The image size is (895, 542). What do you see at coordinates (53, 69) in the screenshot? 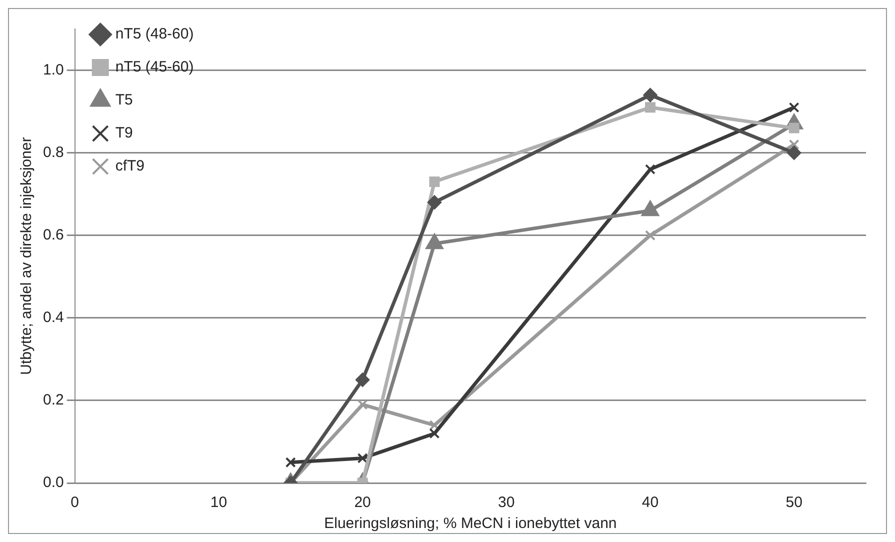
I see `y-tick-label: 1.0` at bounding box center [53, 69].